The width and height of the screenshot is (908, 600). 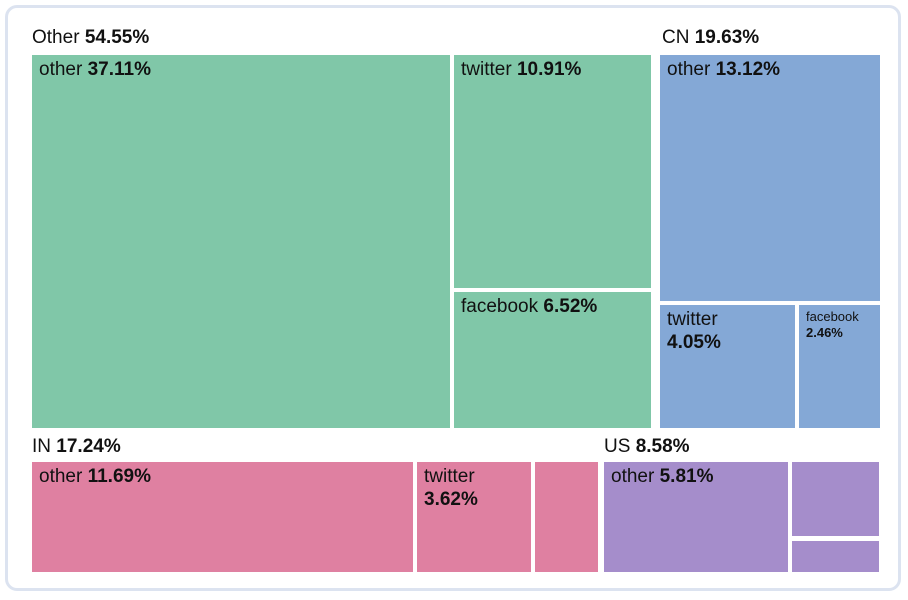 What do you see at coordinates (552, 360) in the screenshot?
I see `treemap-cell-other-facebook: facebook 6.52%` at bounding box center [552, 360].